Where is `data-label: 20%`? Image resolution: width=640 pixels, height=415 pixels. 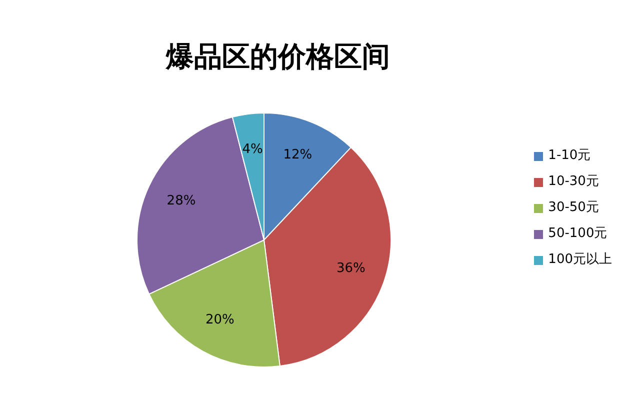 data-label: 20% is located at coordinates (219, 320).